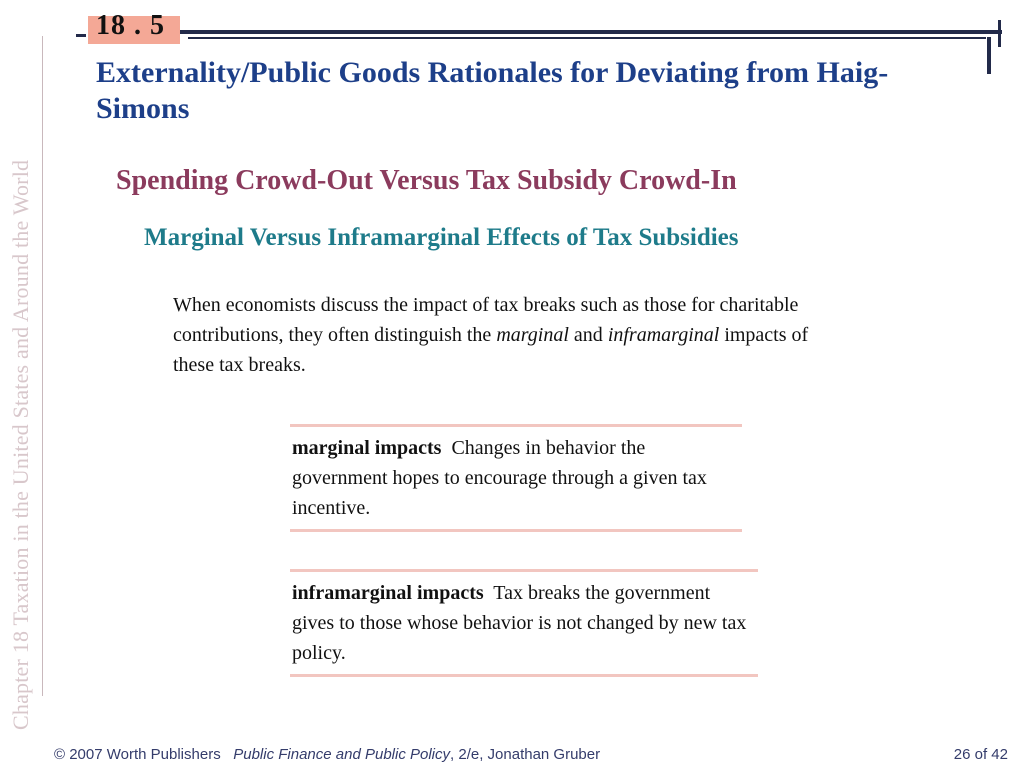 The image size is (1024, 768). I want to click on header-rule-inner, so click(587, 38).